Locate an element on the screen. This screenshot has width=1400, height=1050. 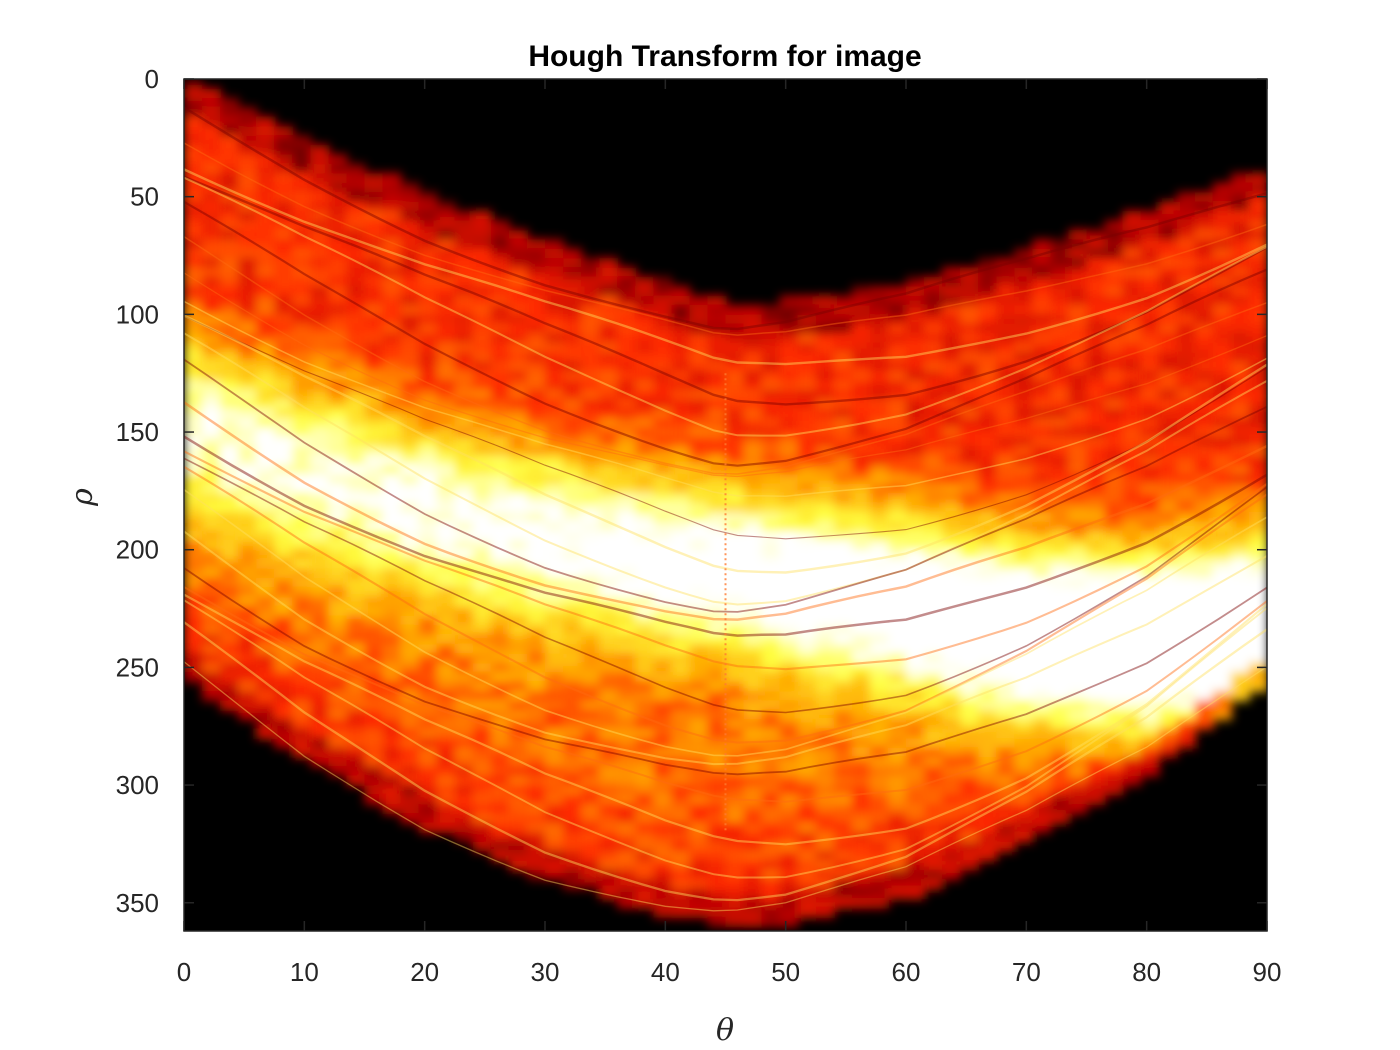
y-tick-label: 100 is located at coordinates (137, 314).